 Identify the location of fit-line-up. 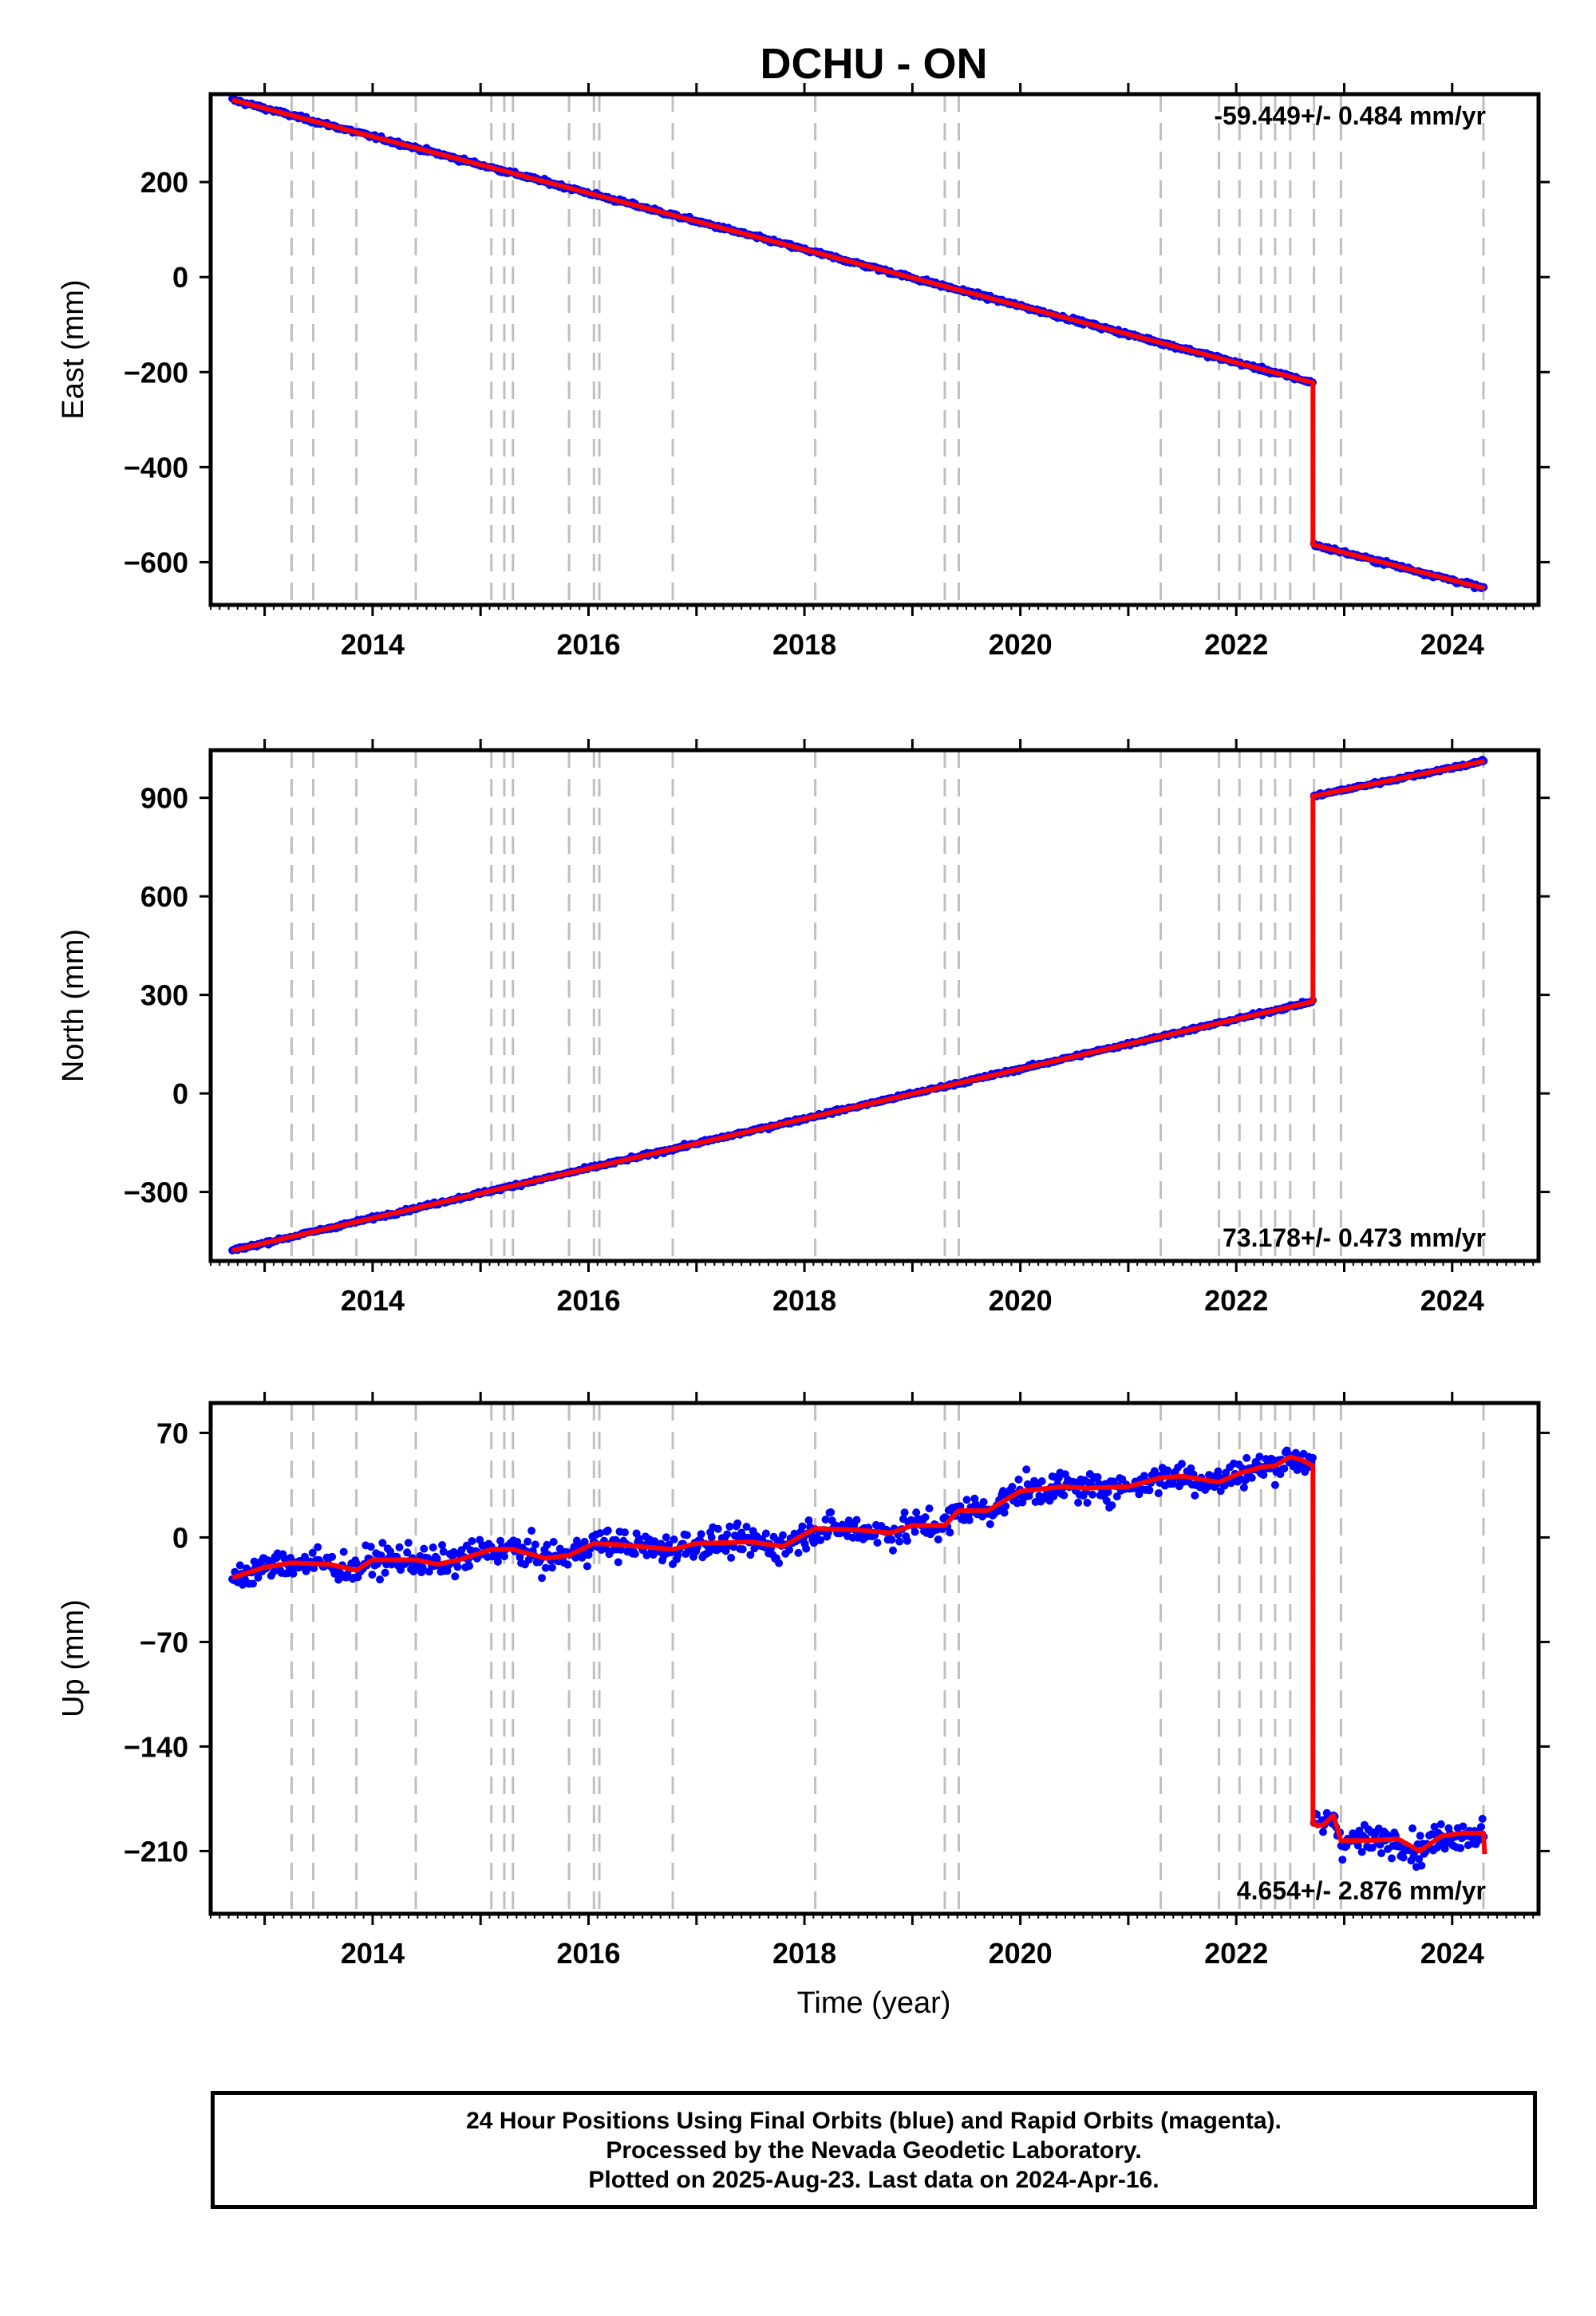
(859, 1654).